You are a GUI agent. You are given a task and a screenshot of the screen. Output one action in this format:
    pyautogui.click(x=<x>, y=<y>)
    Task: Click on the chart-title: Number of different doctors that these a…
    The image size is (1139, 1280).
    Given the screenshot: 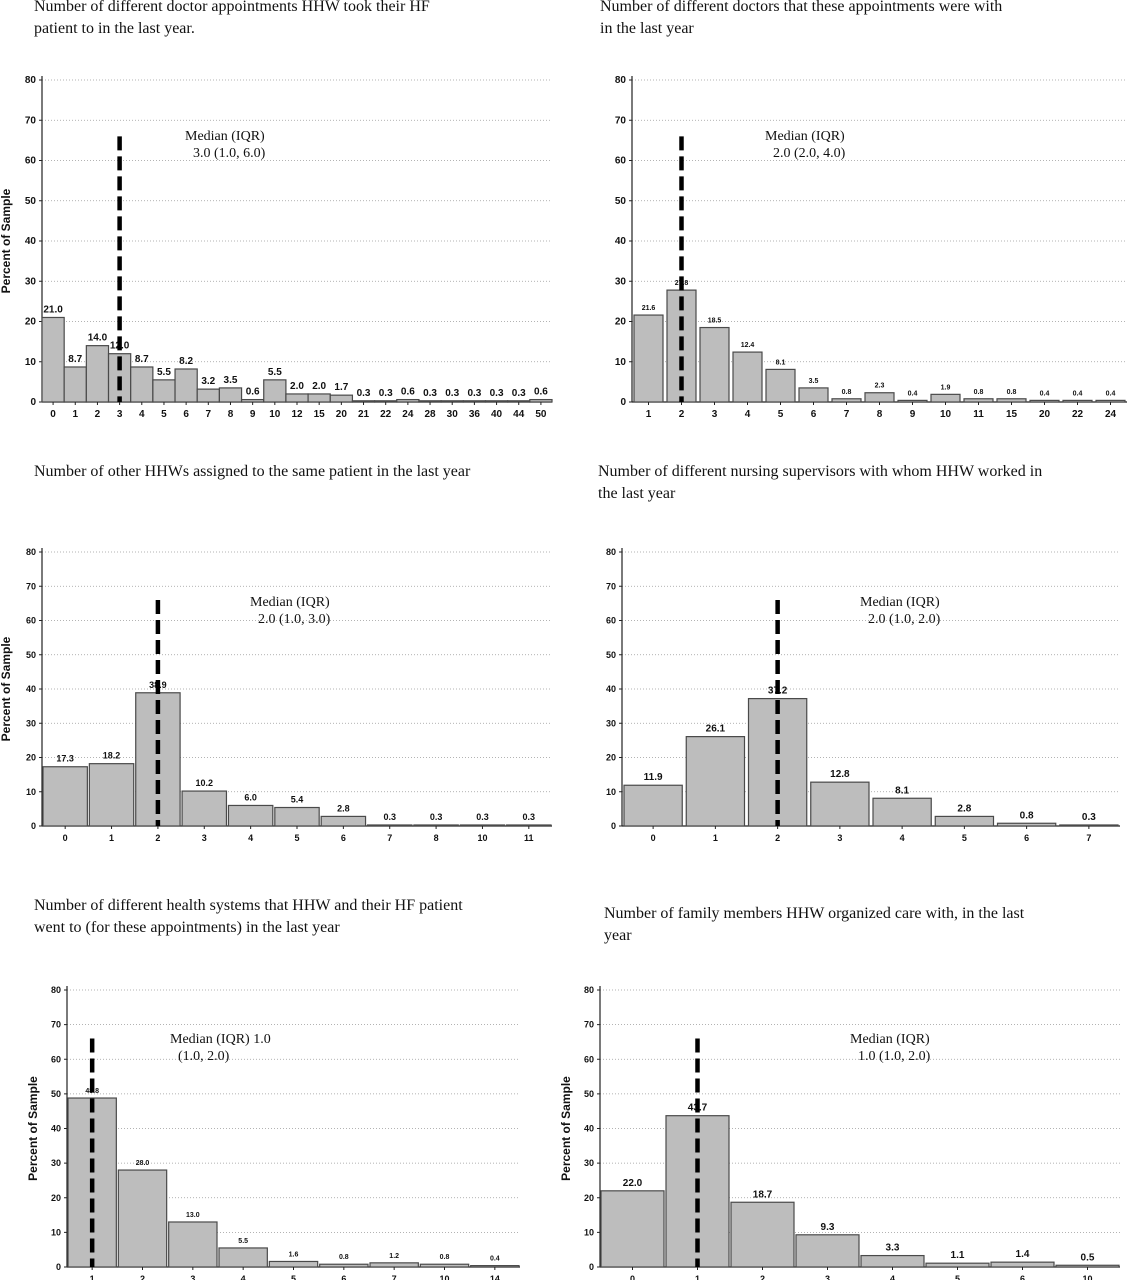 What is the action you would take?
    pyautogui.click(x=801, y=18)
    